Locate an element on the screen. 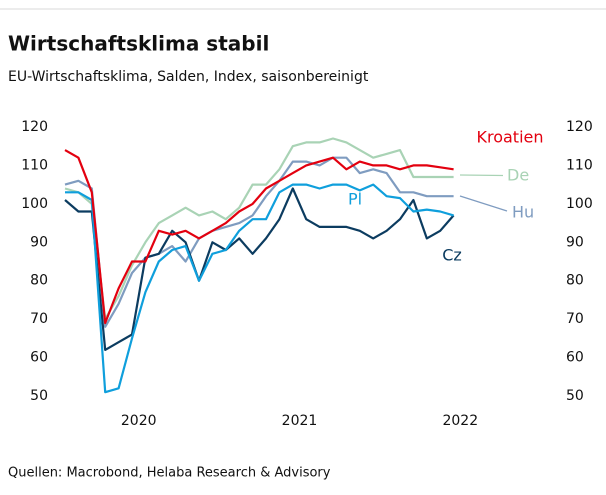 Image resolution: width=606 pixels, height=495 pixels. y-tick-label: 90 is located at coordinates (39, 242).